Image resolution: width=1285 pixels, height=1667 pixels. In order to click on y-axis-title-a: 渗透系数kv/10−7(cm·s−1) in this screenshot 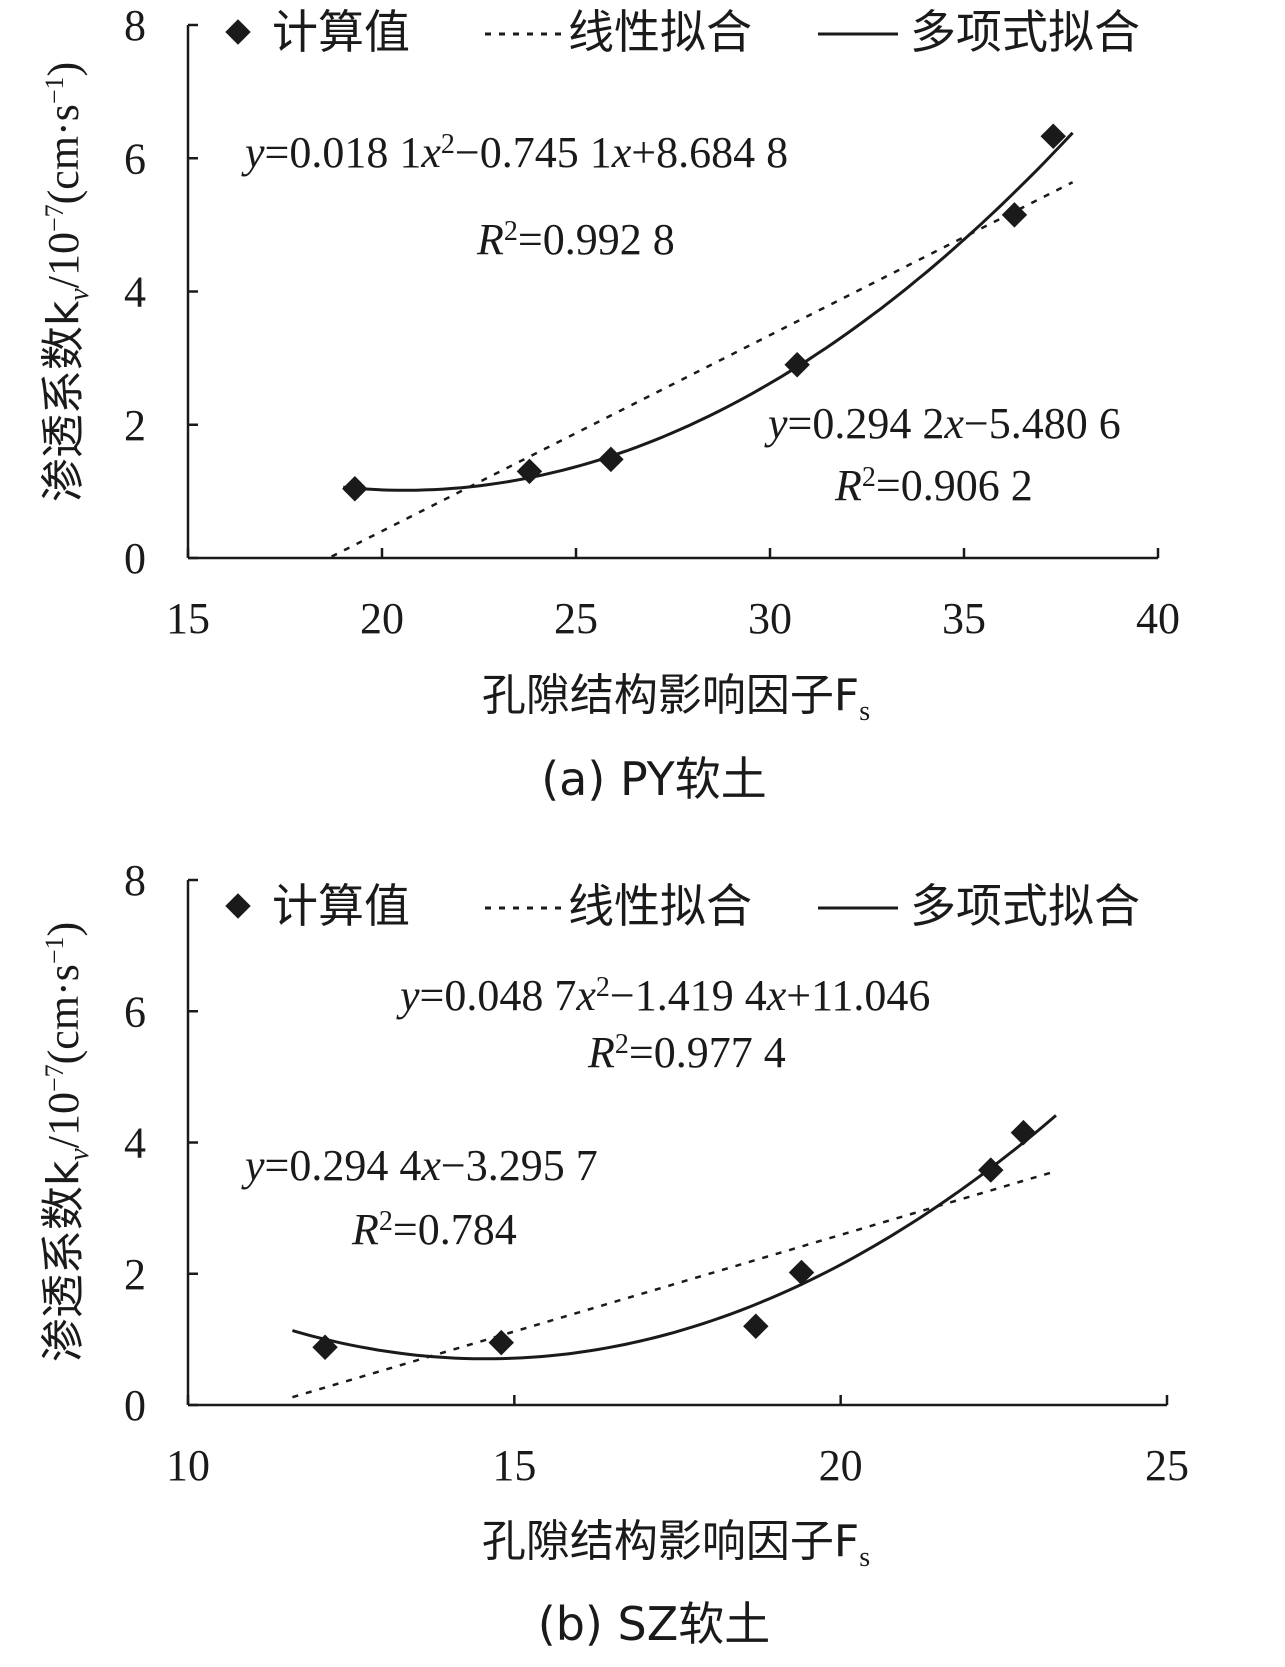, I will do `click(66, 282)`.